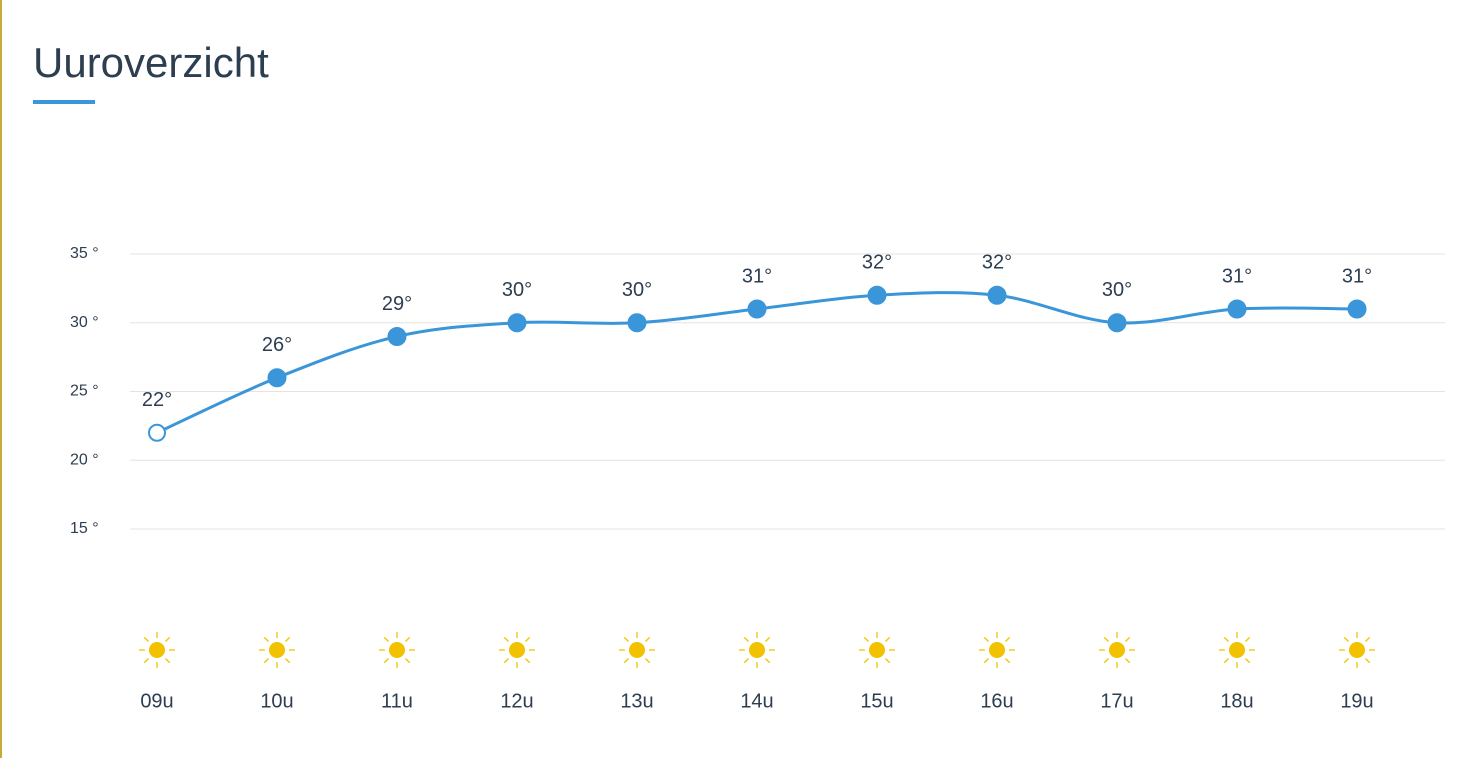 The image size is (1473, 758). What do you see at coordinates (84, 253) in the screenshot?
I see `y-tick-label: 35 °` at bounding box center [84, 253].